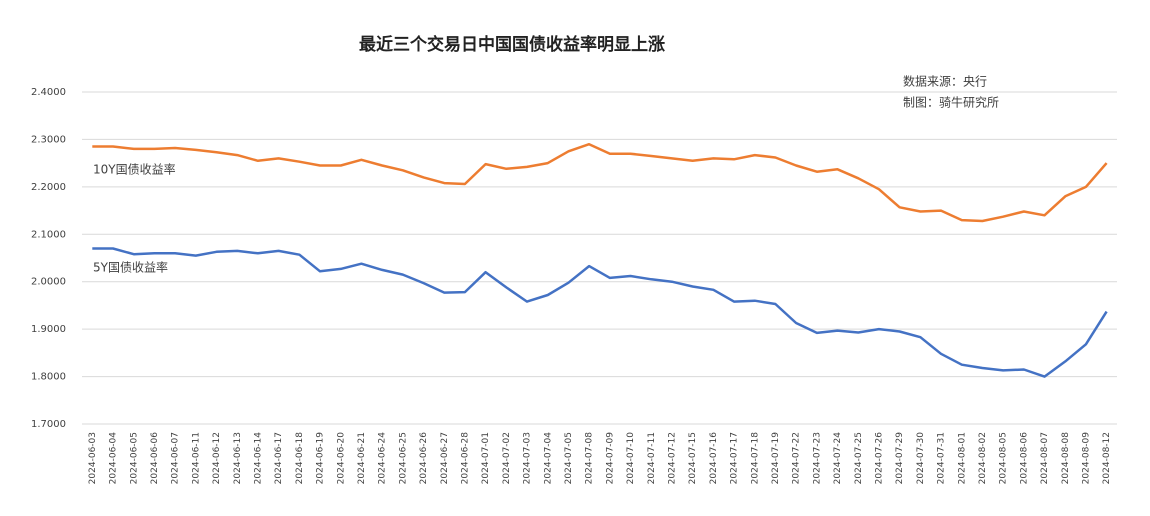 The height and width of the screenshot is (516, 1150). I want to click on y-tick-label: 1.9000, so click(48, 329).